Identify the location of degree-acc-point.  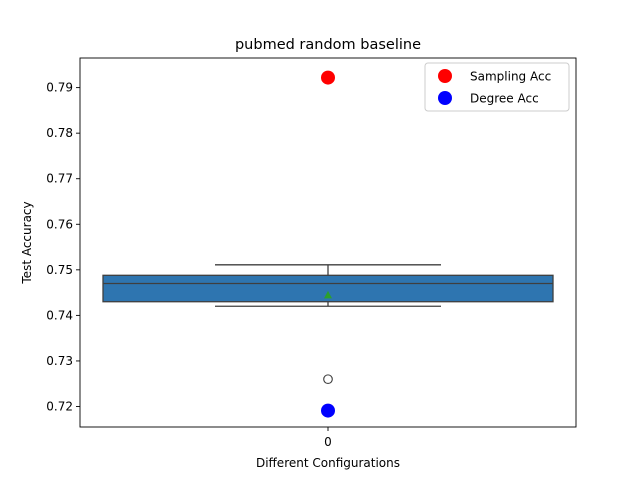
(328, 410).